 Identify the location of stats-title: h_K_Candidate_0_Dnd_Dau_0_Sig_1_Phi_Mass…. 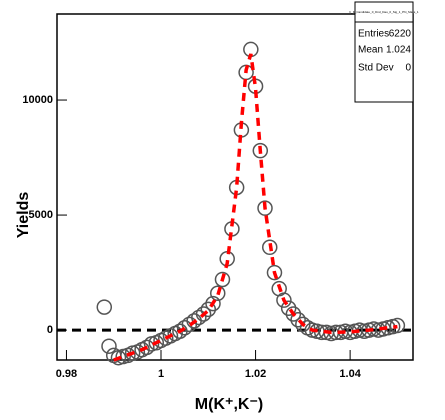
(384, 12).